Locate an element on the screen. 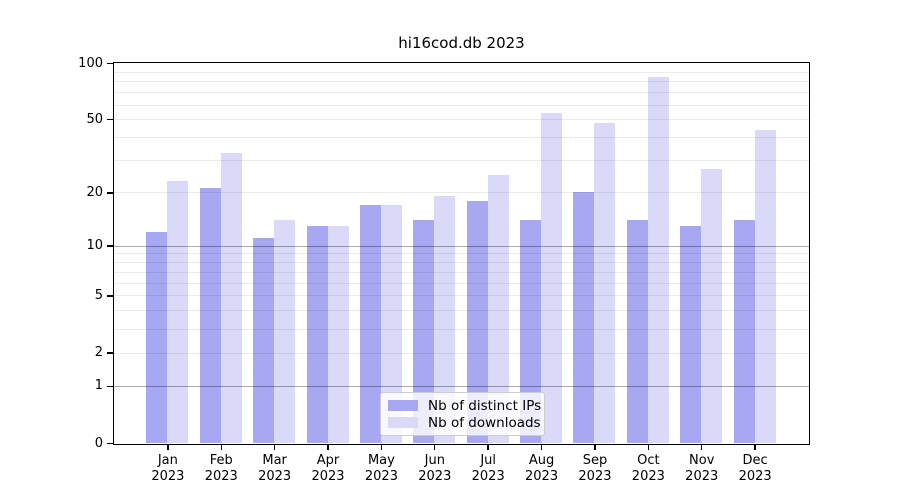 The height and width of the screenshot is (500, 900). bar-downloads-mar is located at coordinates (285, 331).